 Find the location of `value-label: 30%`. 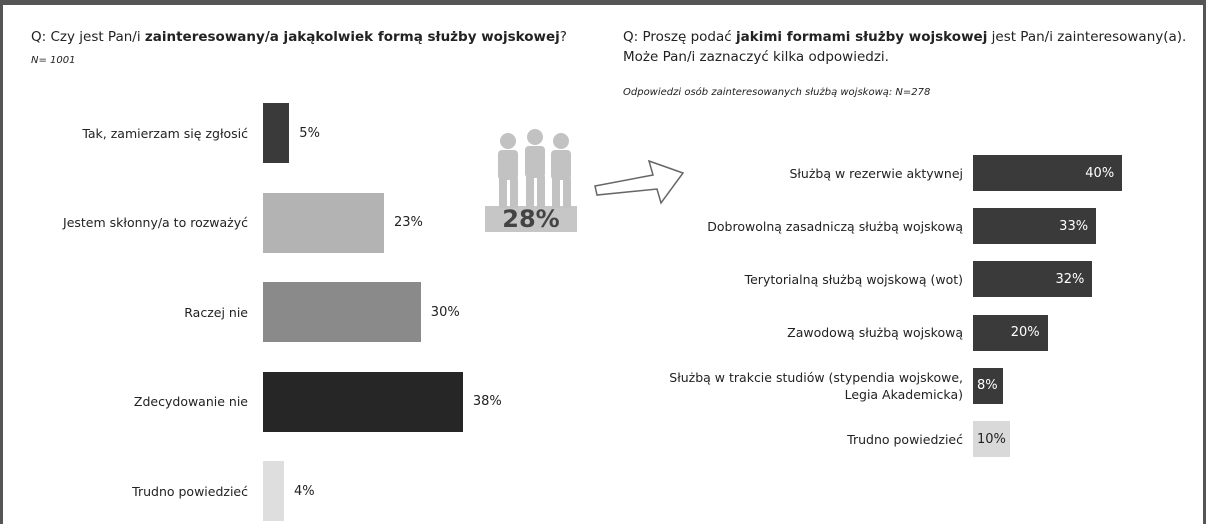

value-label: 30% is located at coordinates (445, 312).